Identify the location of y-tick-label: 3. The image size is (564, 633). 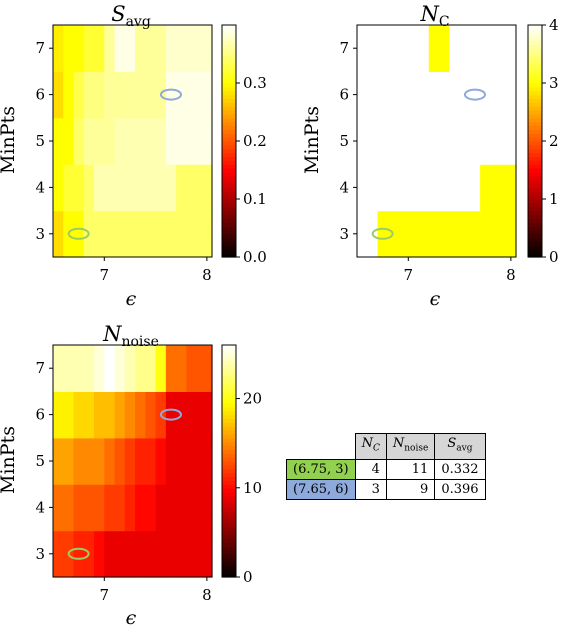
(40, 234).